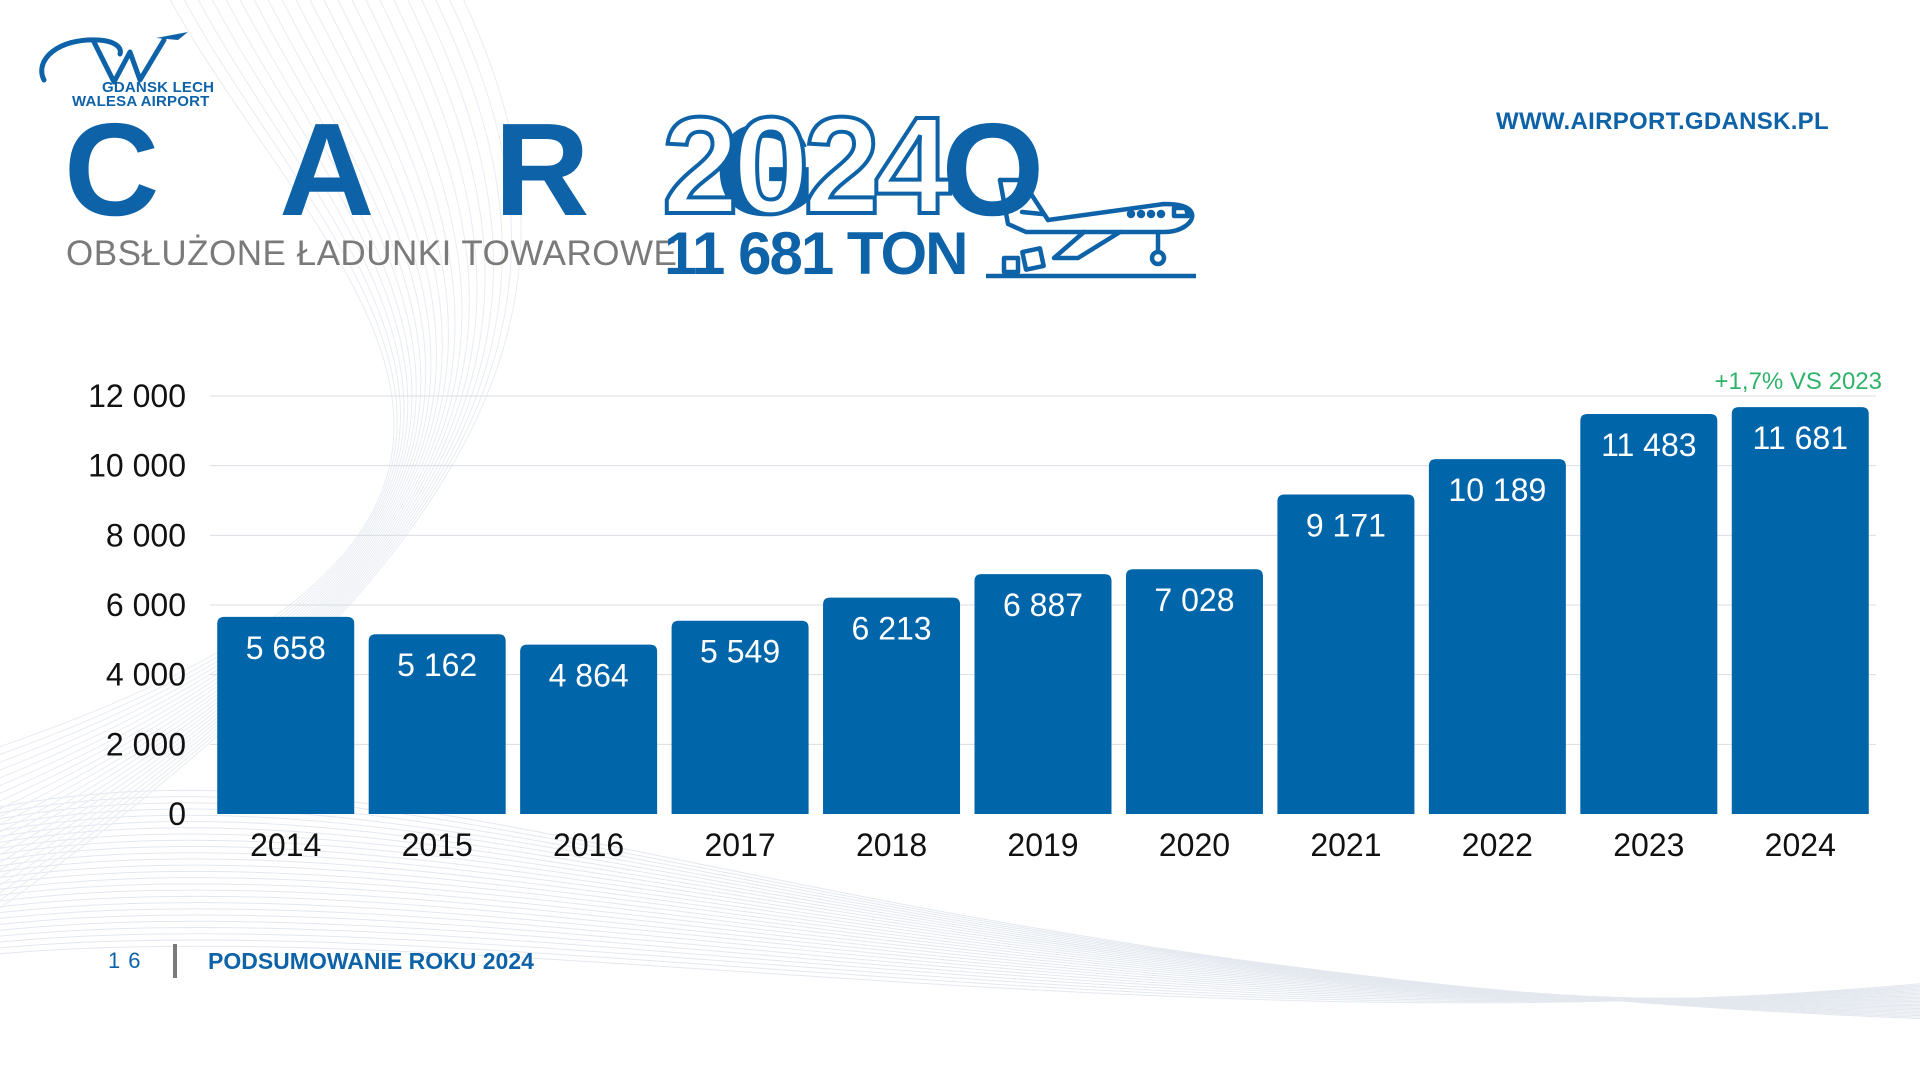 The image size is (1920, 1080). Describe the element at coordinates (285, 845) in the screenshot. I see `x-tick-label: 2014` at that location.